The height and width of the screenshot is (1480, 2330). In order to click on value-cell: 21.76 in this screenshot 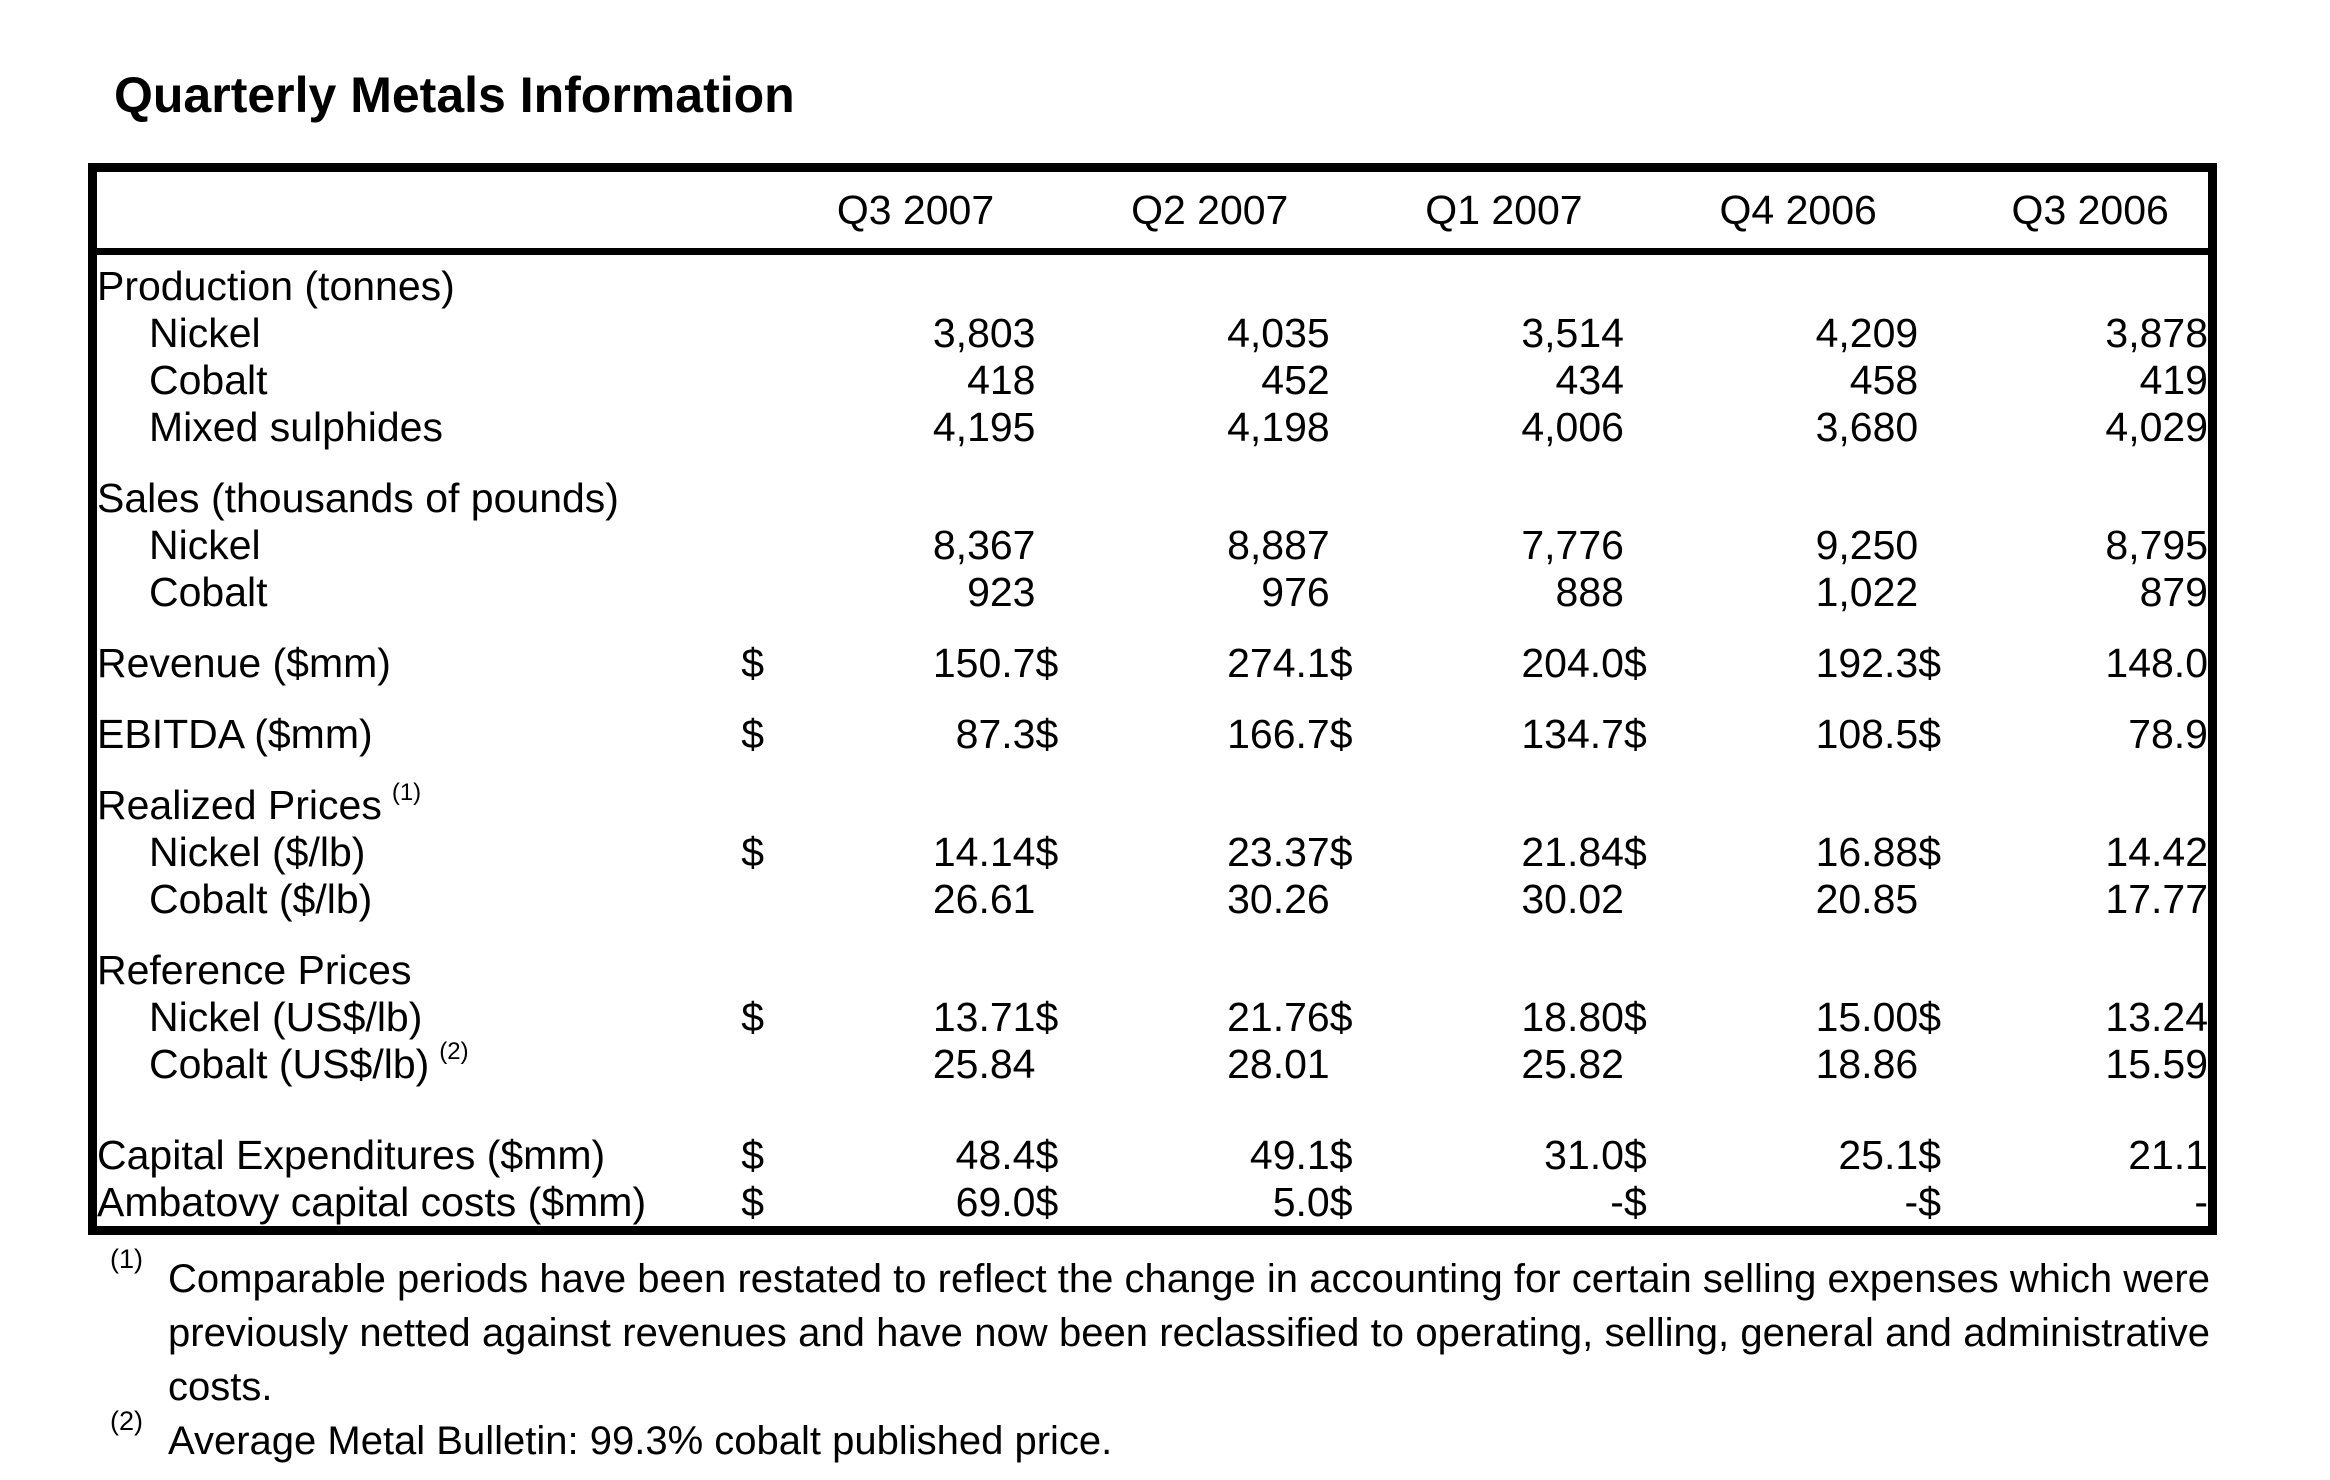, I will do `click(1278, 1017)`.